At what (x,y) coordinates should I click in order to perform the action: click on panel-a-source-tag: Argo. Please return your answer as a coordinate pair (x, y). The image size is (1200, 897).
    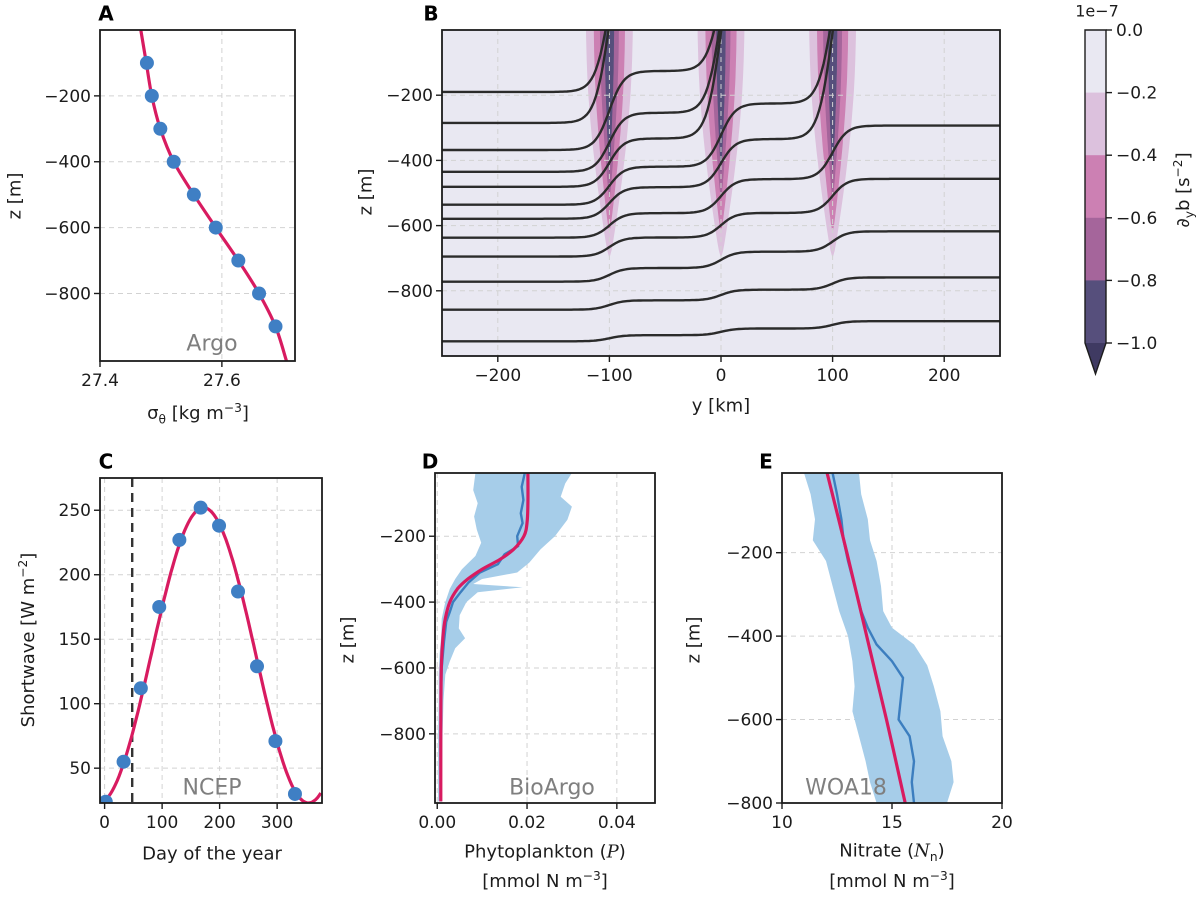
    Looking at the image, I should click on (212, 344).